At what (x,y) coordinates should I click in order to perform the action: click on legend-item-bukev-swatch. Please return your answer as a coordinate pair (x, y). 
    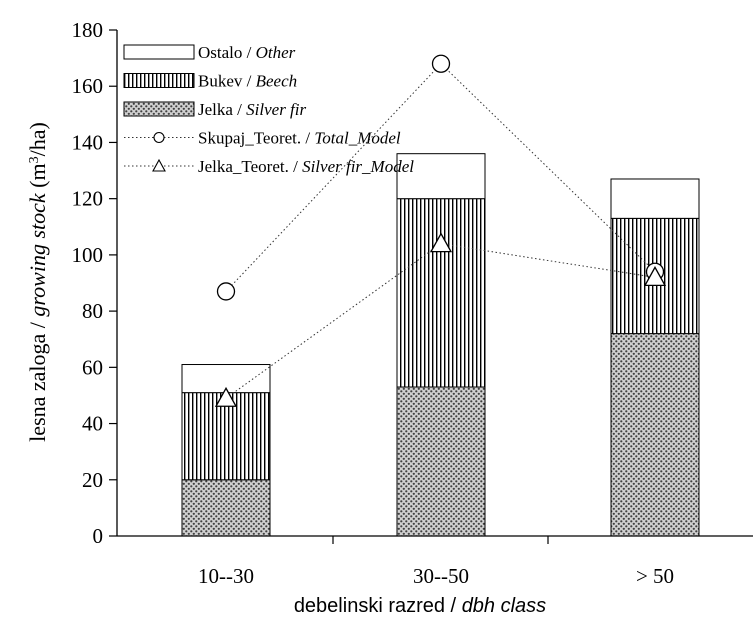
    Looking at the image, I should click on (159, 80).